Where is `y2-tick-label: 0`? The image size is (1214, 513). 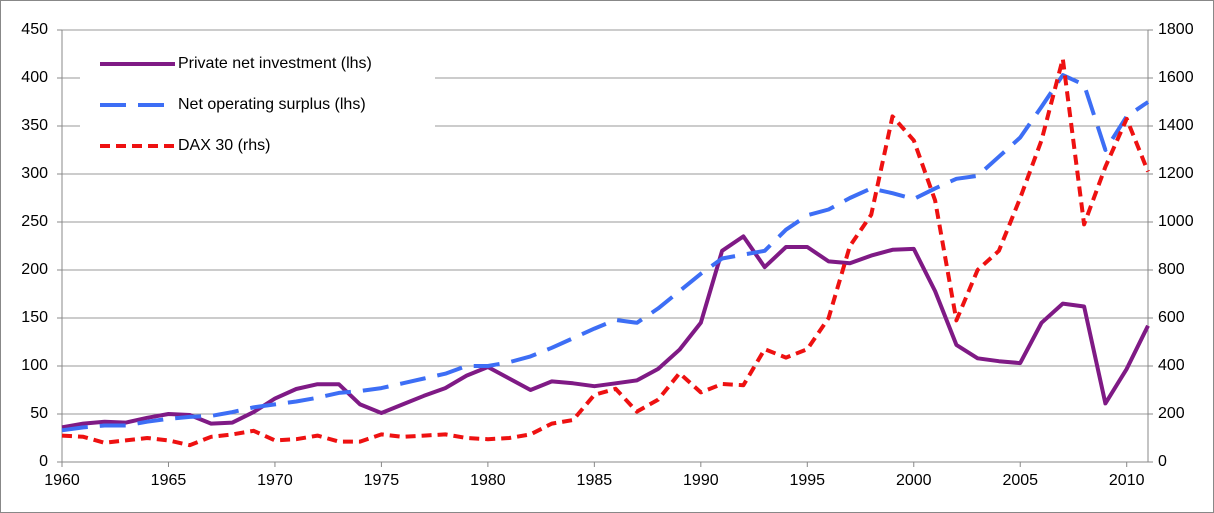 y2-tick-label: 0 is located at coordinates (1162, 461).